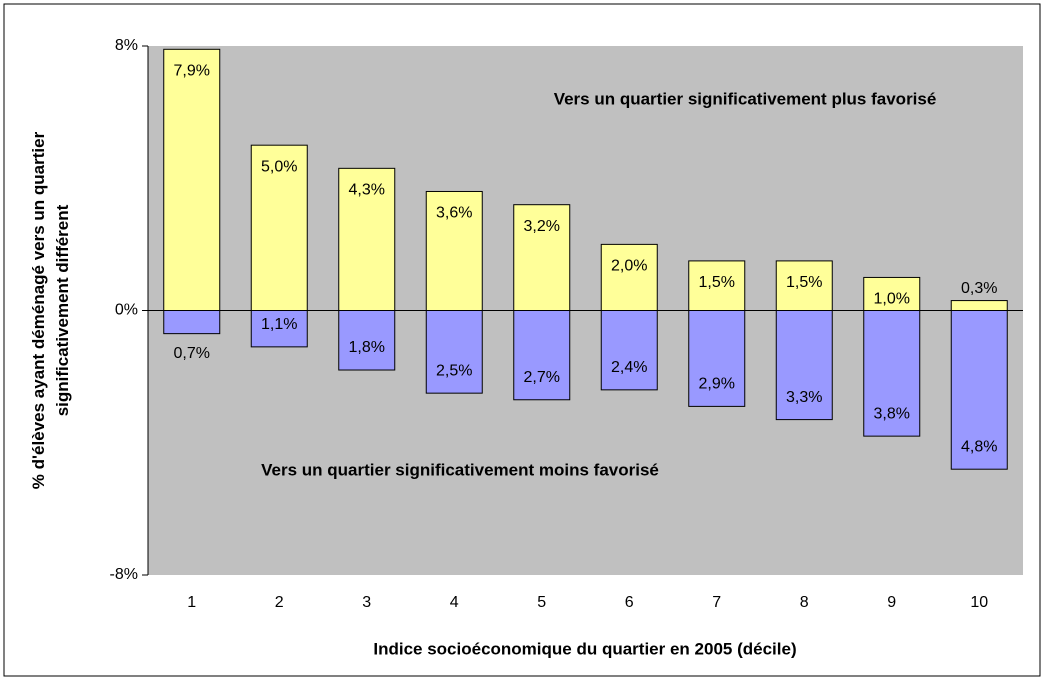 The image size is (1045, 680). Describe the element at coordinates (629, 367) in the screenshot. I see `value-label: 2,4%` at that location.